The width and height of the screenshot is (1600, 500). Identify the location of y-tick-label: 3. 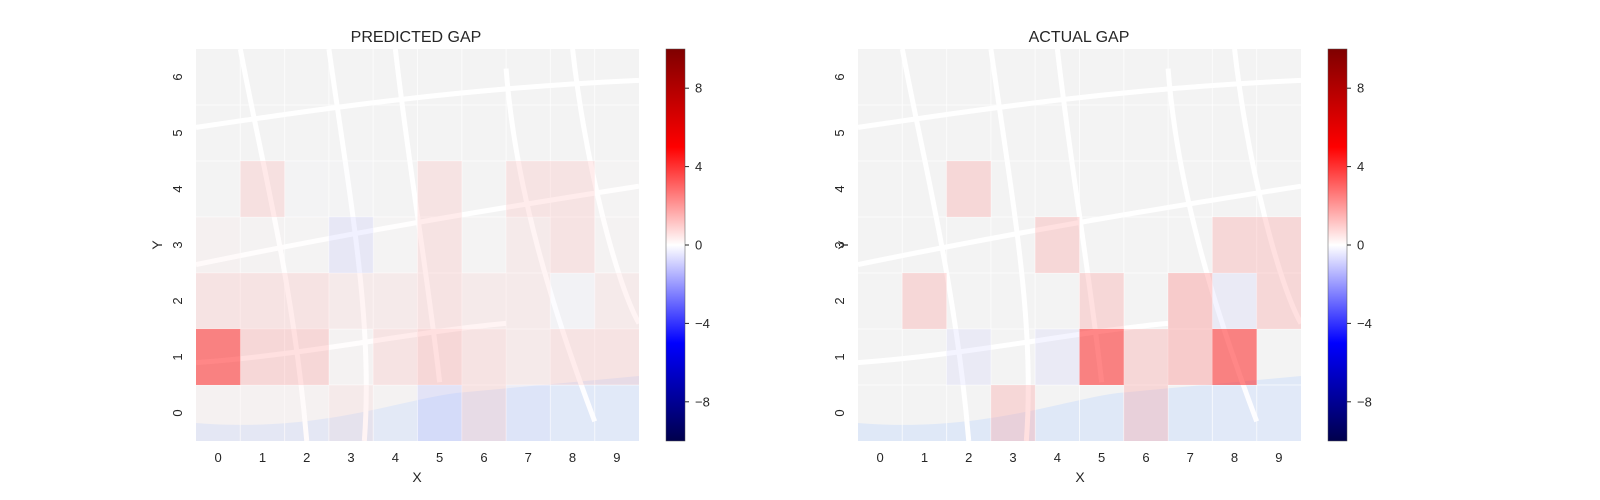
(177, 244).